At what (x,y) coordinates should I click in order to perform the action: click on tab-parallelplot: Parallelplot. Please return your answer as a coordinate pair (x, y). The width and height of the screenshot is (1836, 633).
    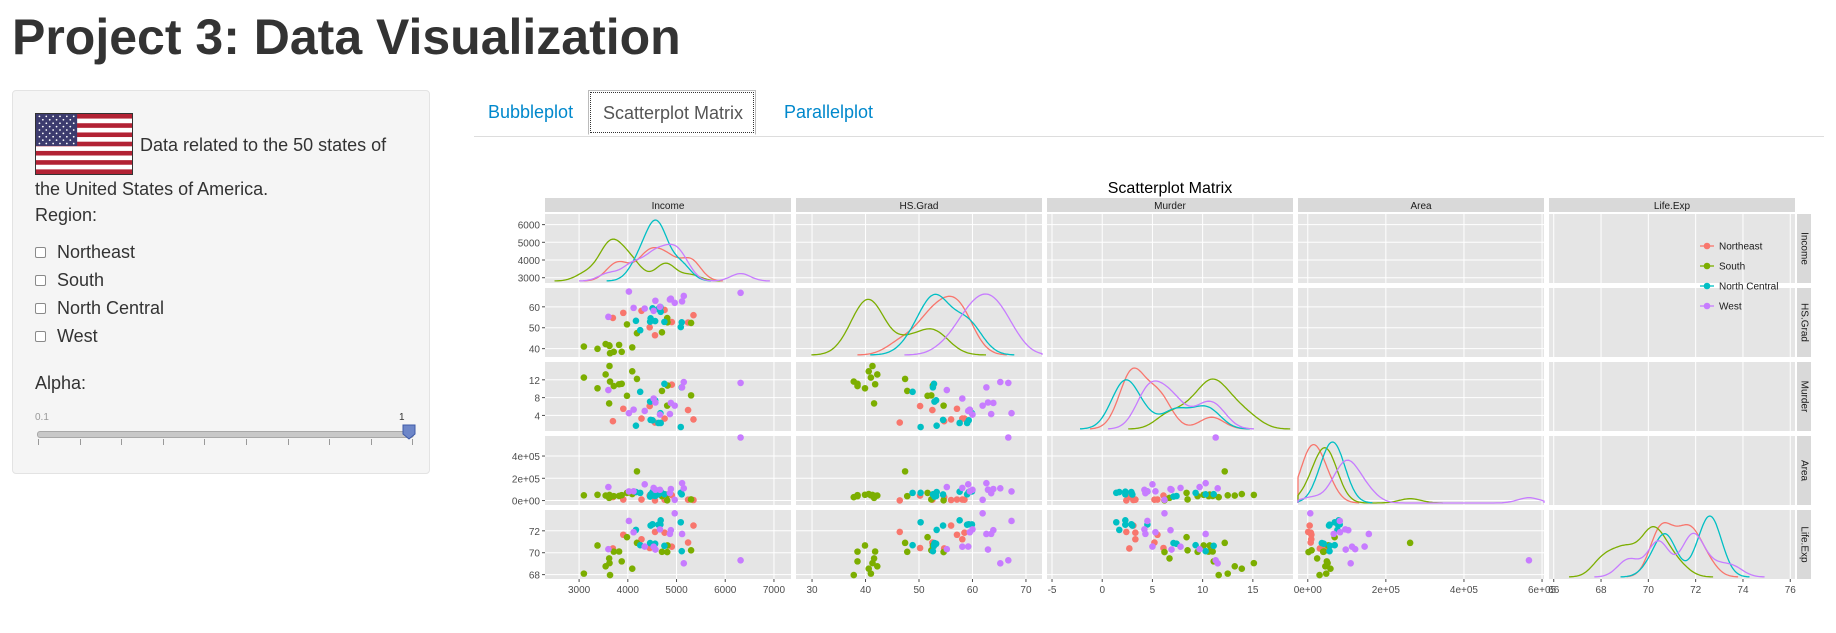
    Looking at the image, I should click on (829, 112).